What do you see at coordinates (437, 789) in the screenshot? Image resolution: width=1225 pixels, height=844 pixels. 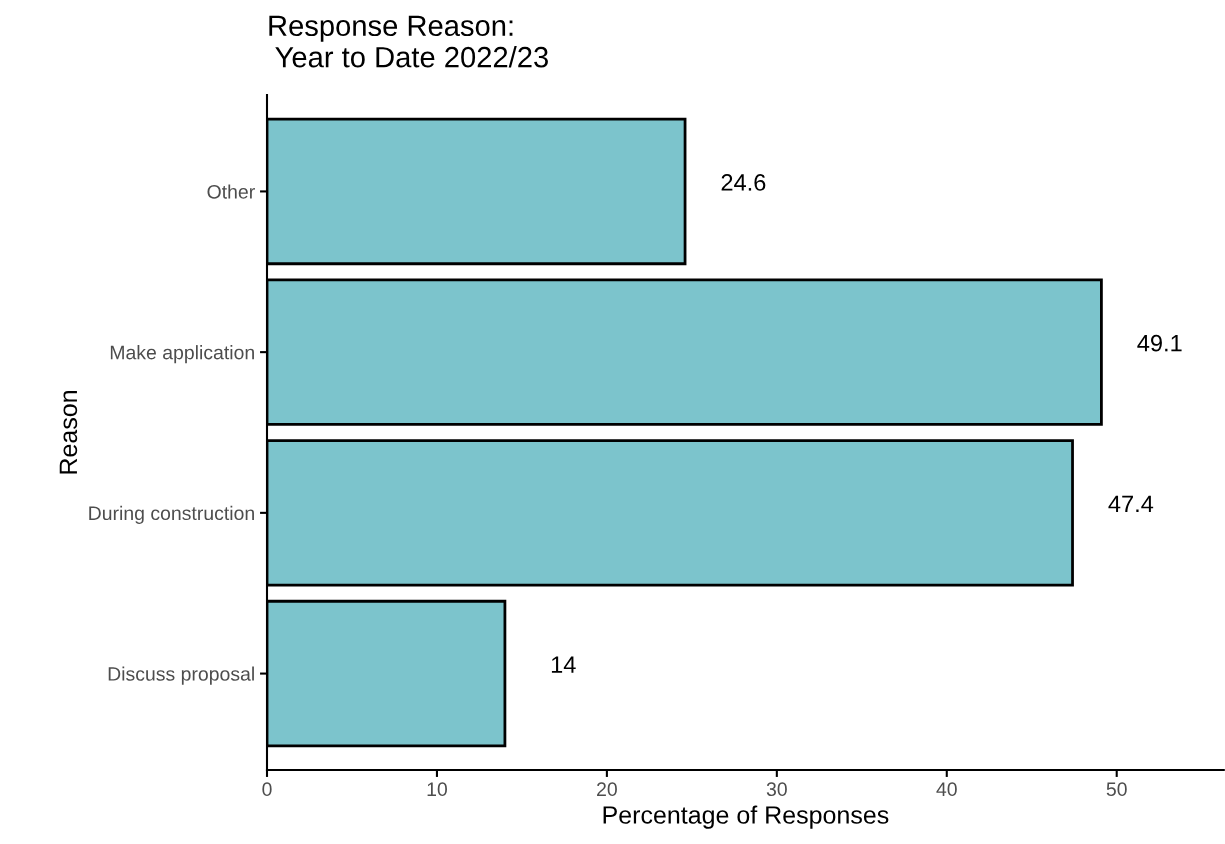 I see `x-tick-label: 10` at bounding box center [437, 789].